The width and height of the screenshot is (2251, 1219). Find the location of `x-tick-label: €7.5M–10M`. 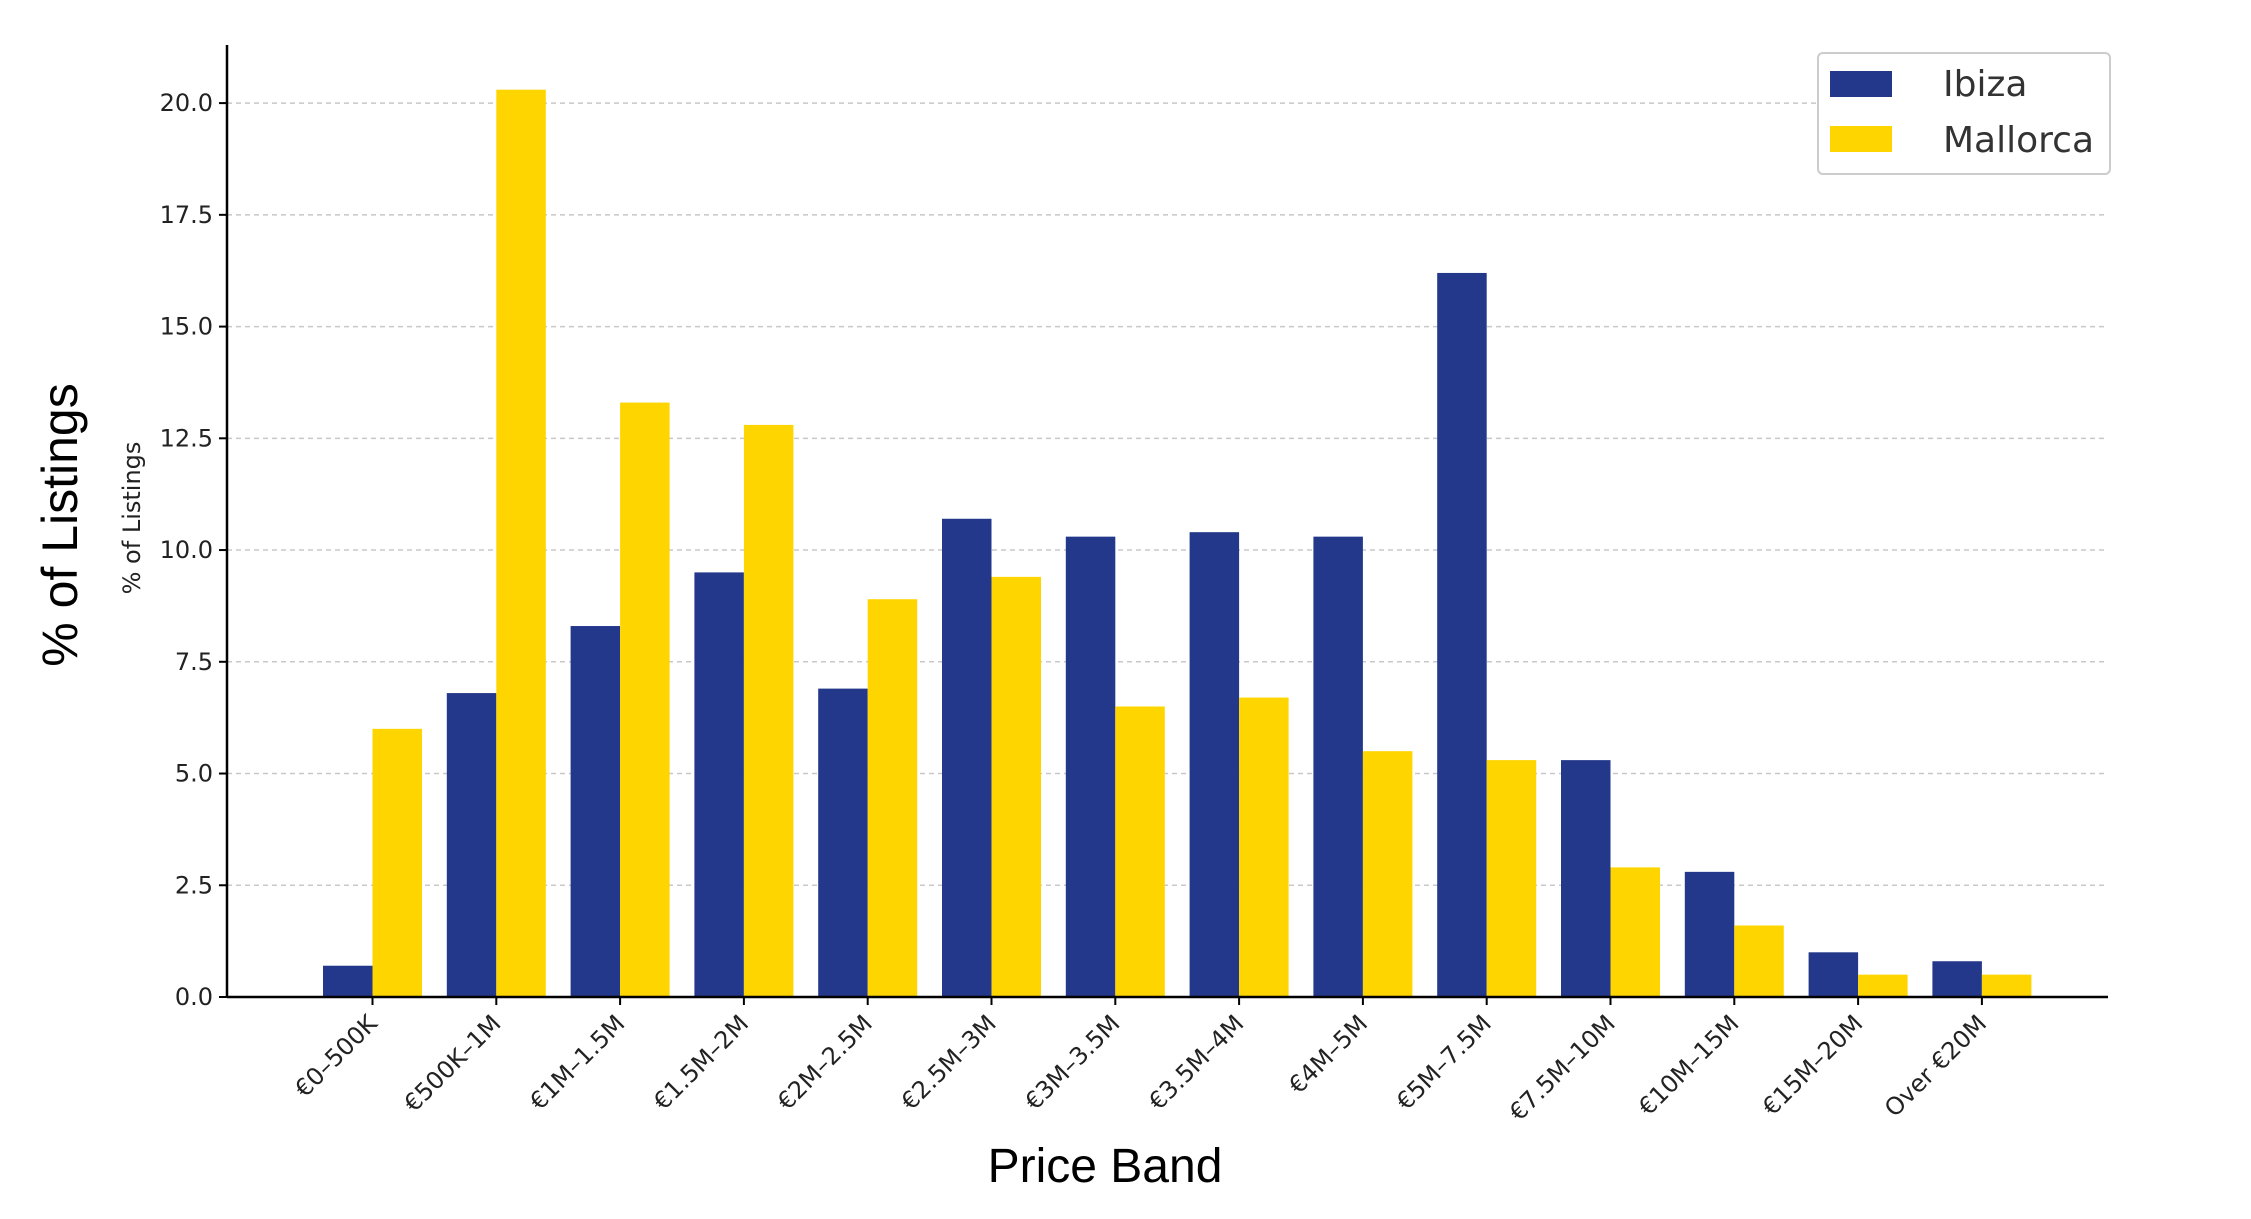

x-tick-label: €7.5M–10M is located at coordinates (1562, 1067).